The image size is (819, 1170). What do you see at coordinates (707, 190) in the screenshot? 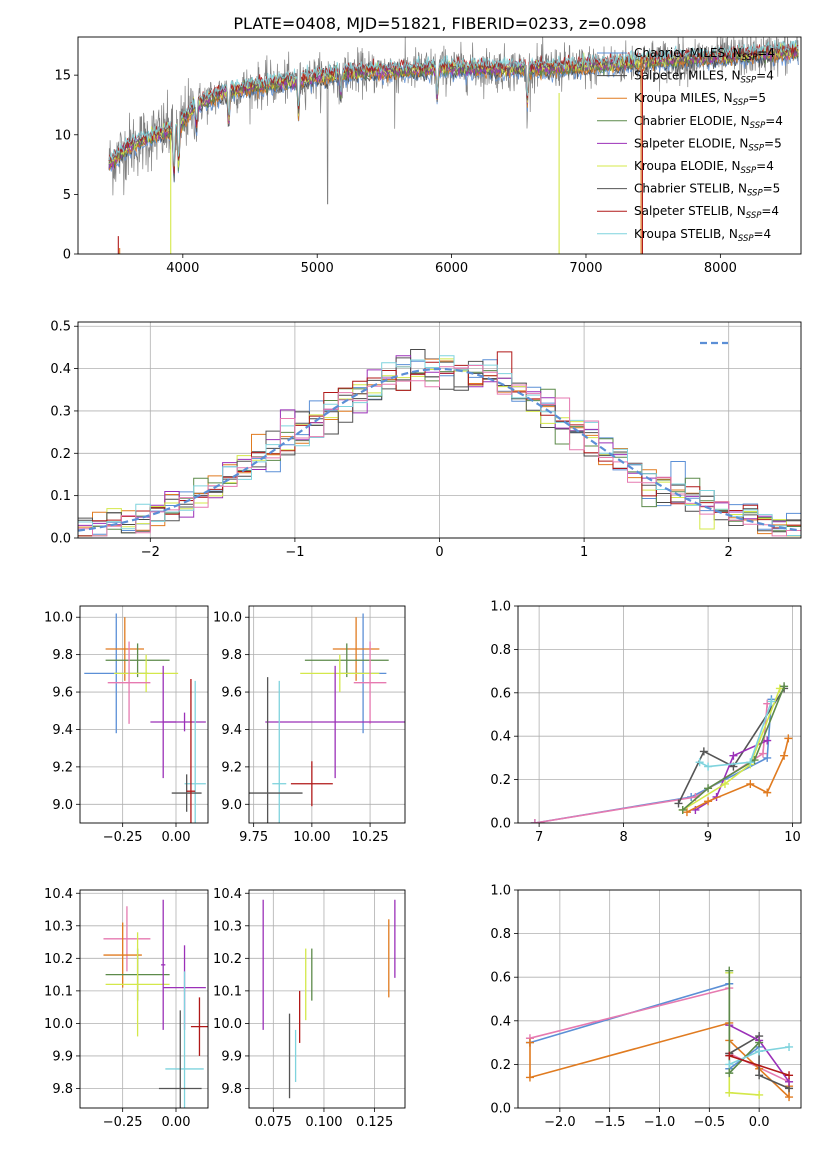
I see `legend-label: Chabrier STELIB, NSSP=5` at bounding box center [707, 190].